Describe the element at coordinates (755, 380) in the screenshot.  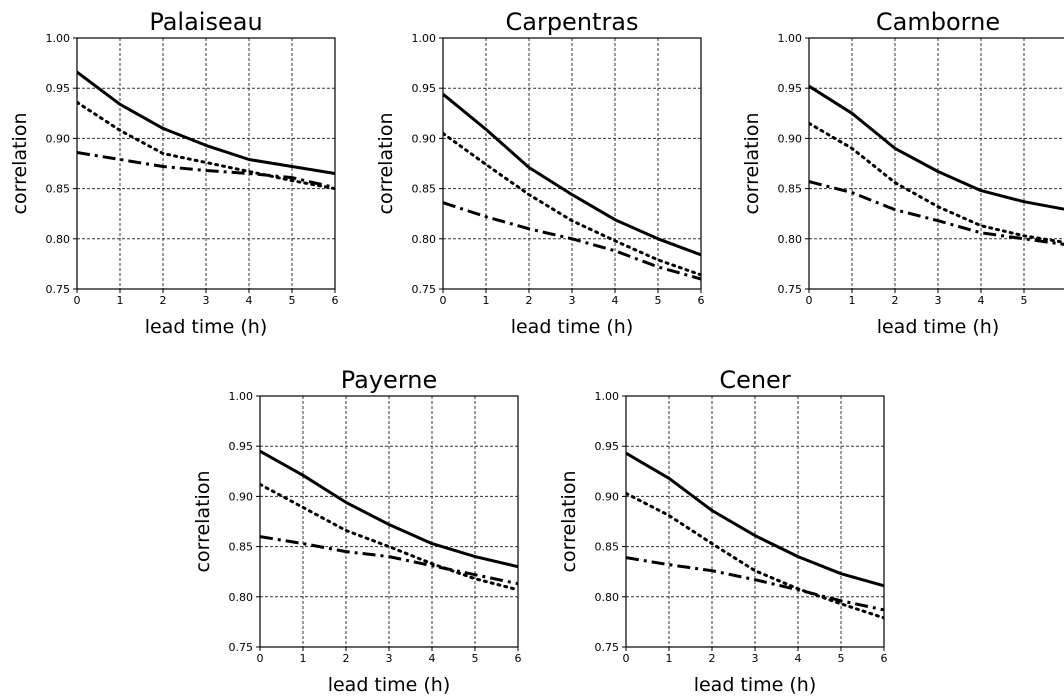
I see `chart-title: Cener` at that location.